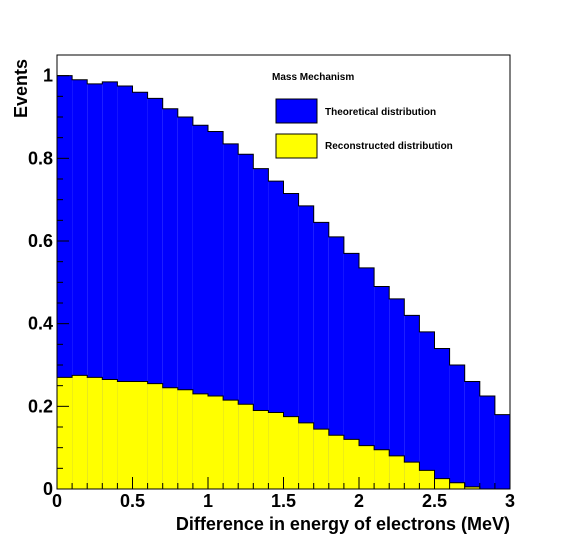  I want to click on y-tick-label: 0.4, so click(40, 324).